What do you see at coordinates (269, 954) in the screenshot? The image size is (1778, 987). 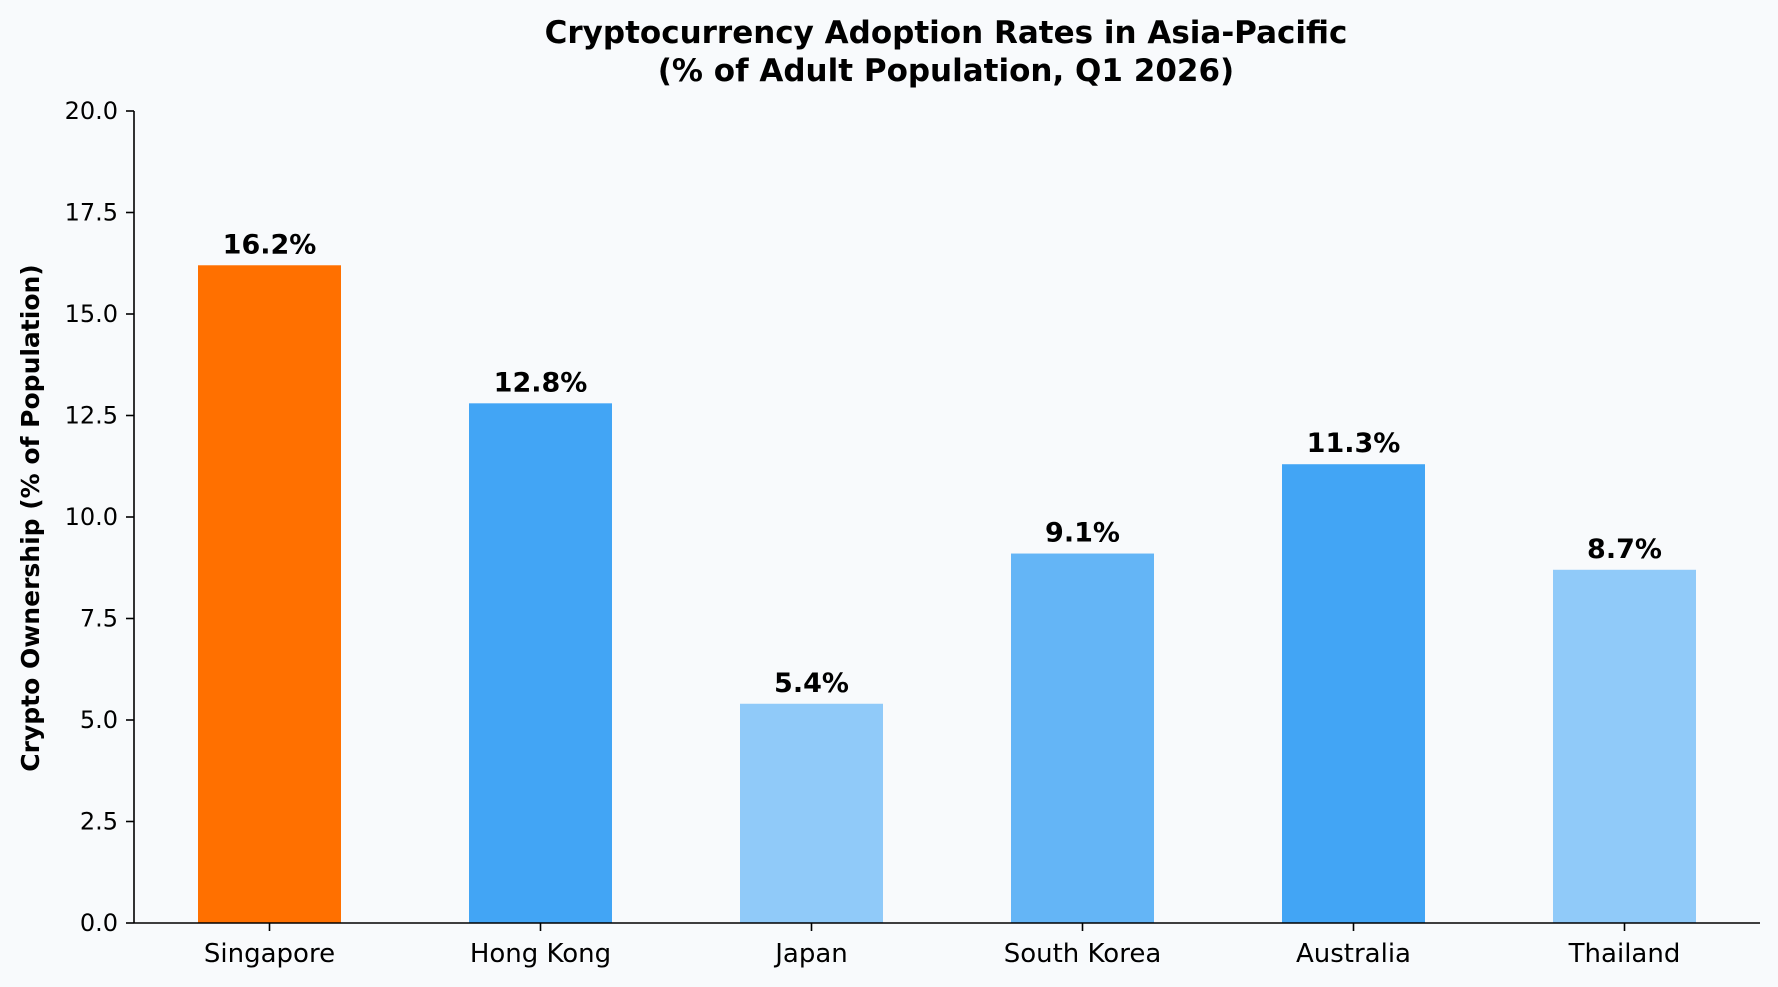 I see `x-tick-label: Singapore` at bounding box center [269, 954].